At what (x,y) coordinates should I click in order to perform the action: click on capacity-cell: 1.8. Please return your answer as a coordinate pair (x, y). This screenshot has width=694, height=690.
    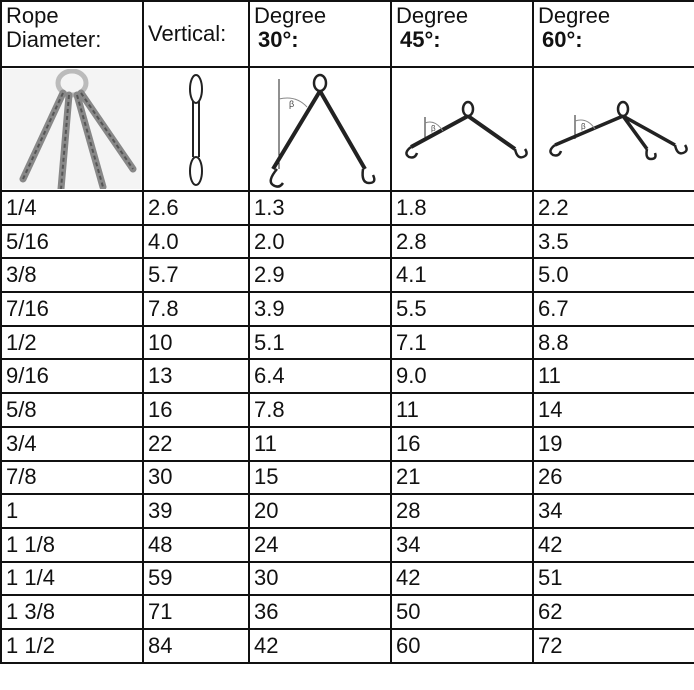
    Looking at the image, I should click on (462, 208).